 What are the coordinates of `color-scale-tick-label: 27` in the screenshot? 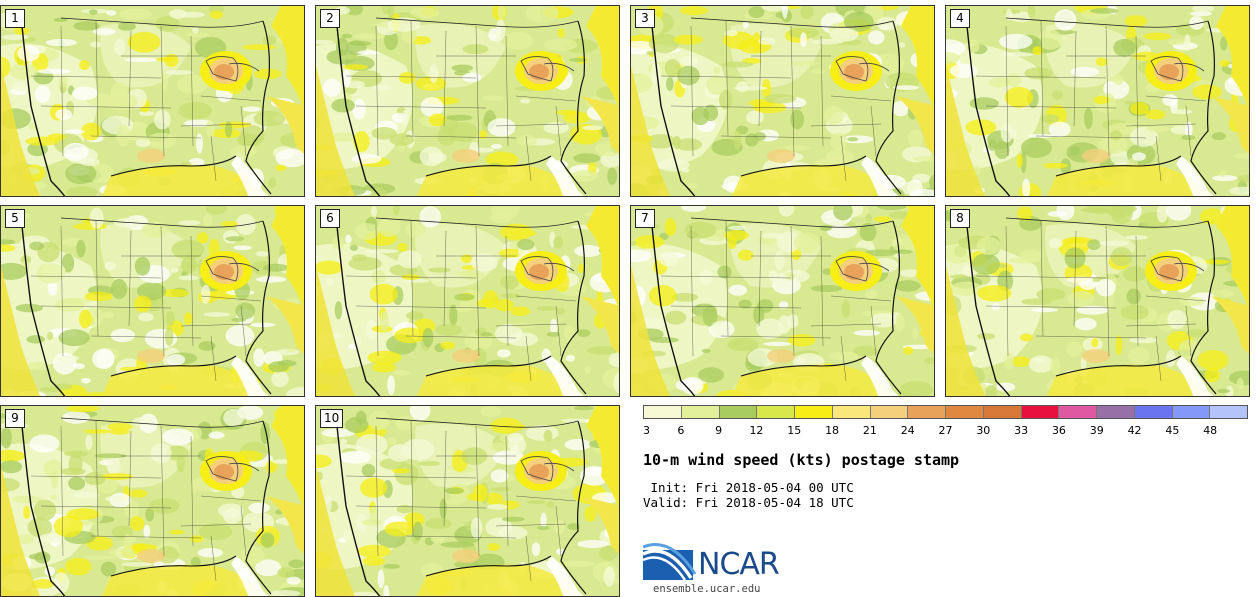 It's located at (945, 430).